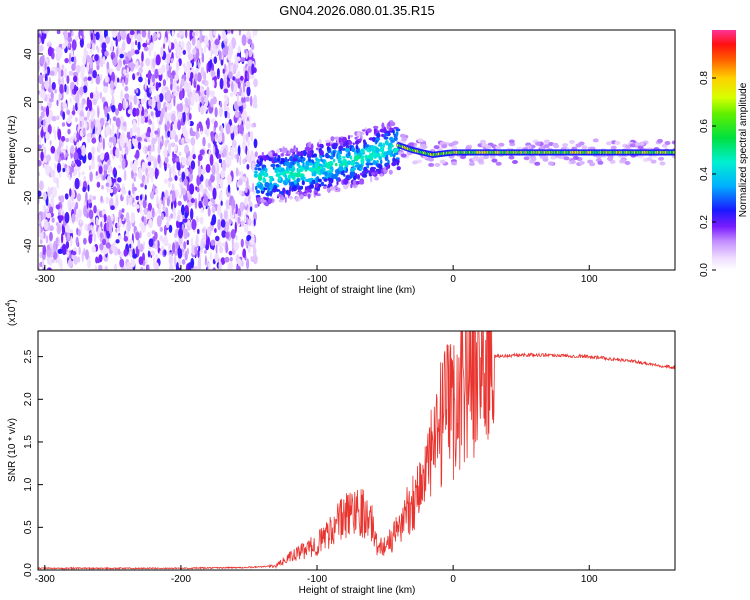 This screenshot has width=750, height=600. I want to click on snr-multiplier-base: (x10, so click(12, 316).